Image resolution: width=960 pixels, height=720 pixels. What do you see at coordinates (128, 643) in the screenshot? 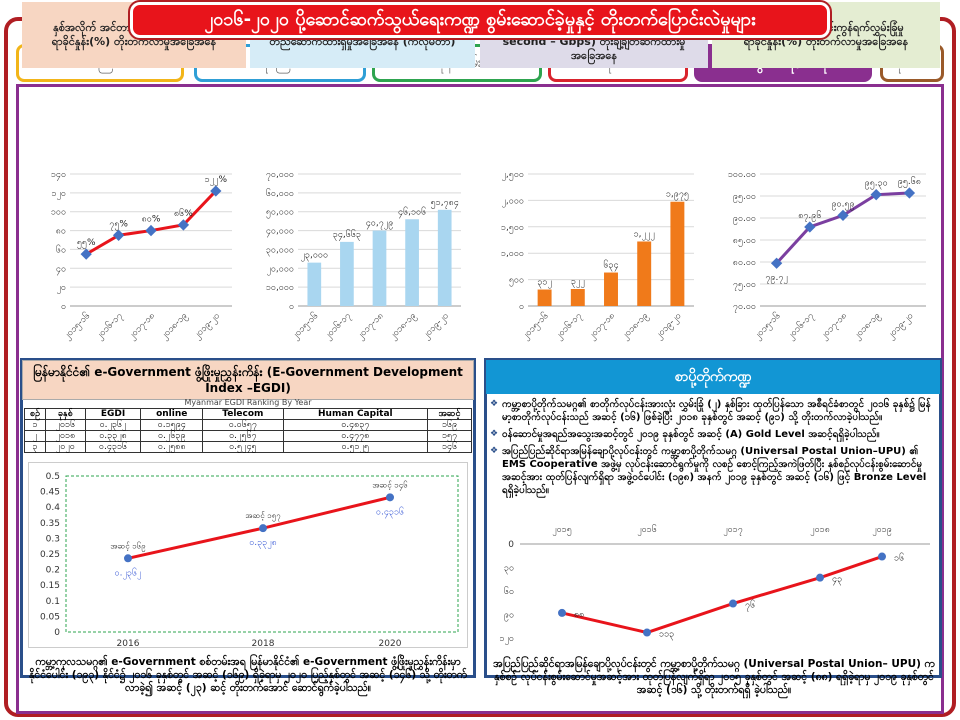
I see `x-tick-label: 2016` at bounding box center [128, 643].